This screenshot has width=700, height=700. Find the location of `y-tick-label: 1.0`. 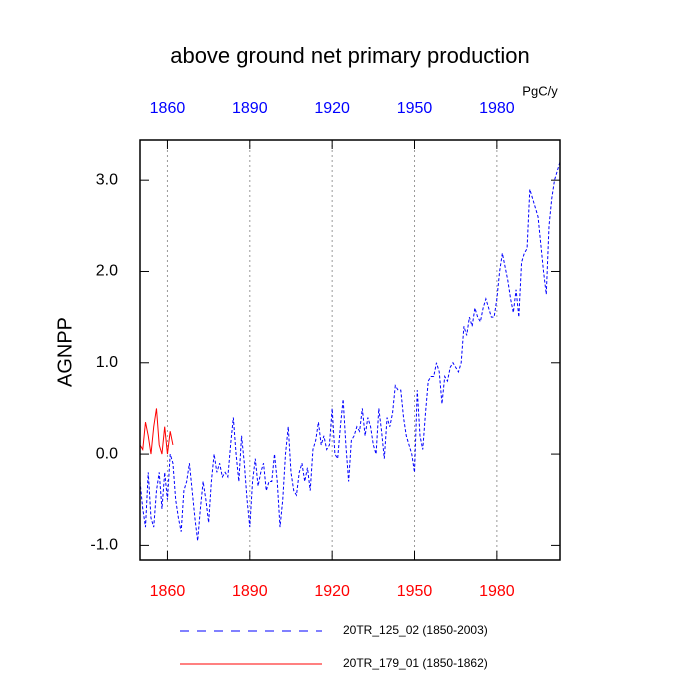

y-tick-label: 1.0 is located at coordinates (107, 362).